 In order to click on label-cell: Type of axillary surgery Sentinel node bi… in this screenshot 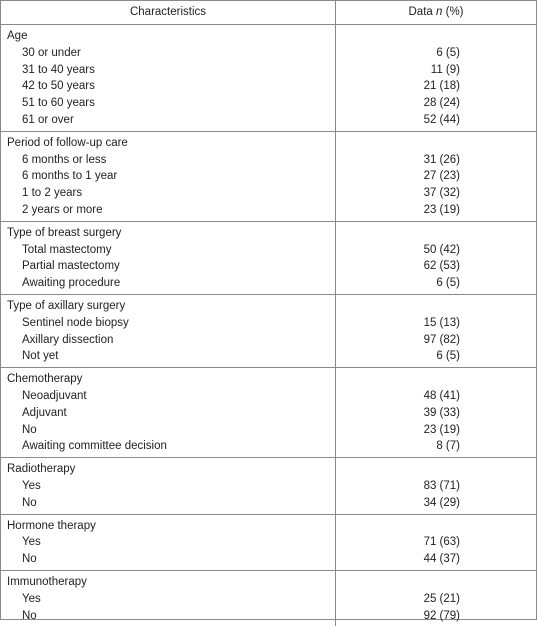, I will do `click(168, 331)`.